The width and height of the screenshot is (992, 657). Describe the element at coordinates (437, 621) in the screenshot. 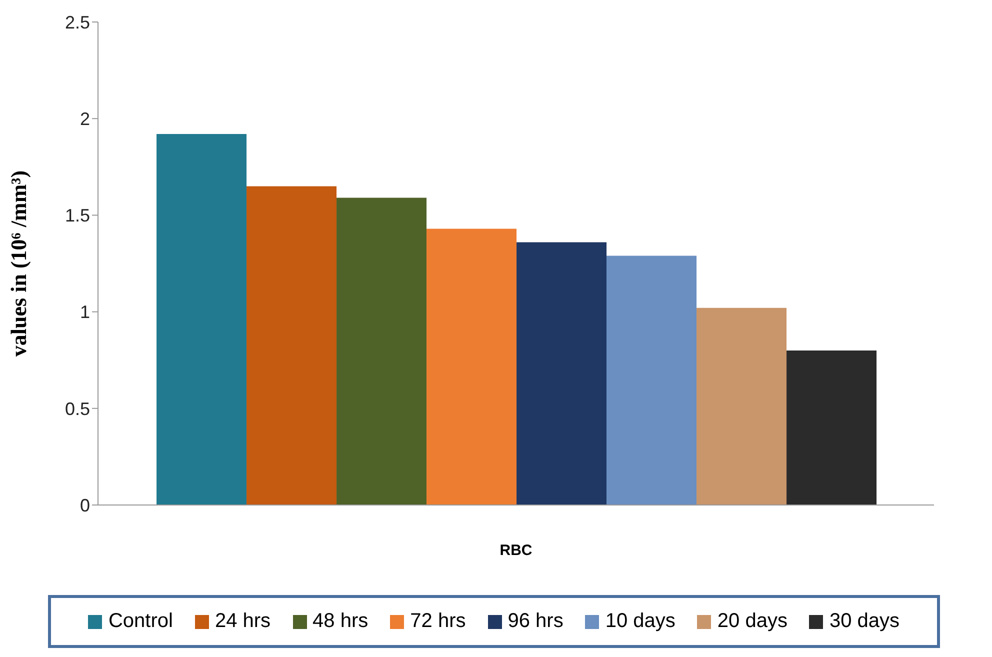

I see `legend-label: 72 hrs` at that location.